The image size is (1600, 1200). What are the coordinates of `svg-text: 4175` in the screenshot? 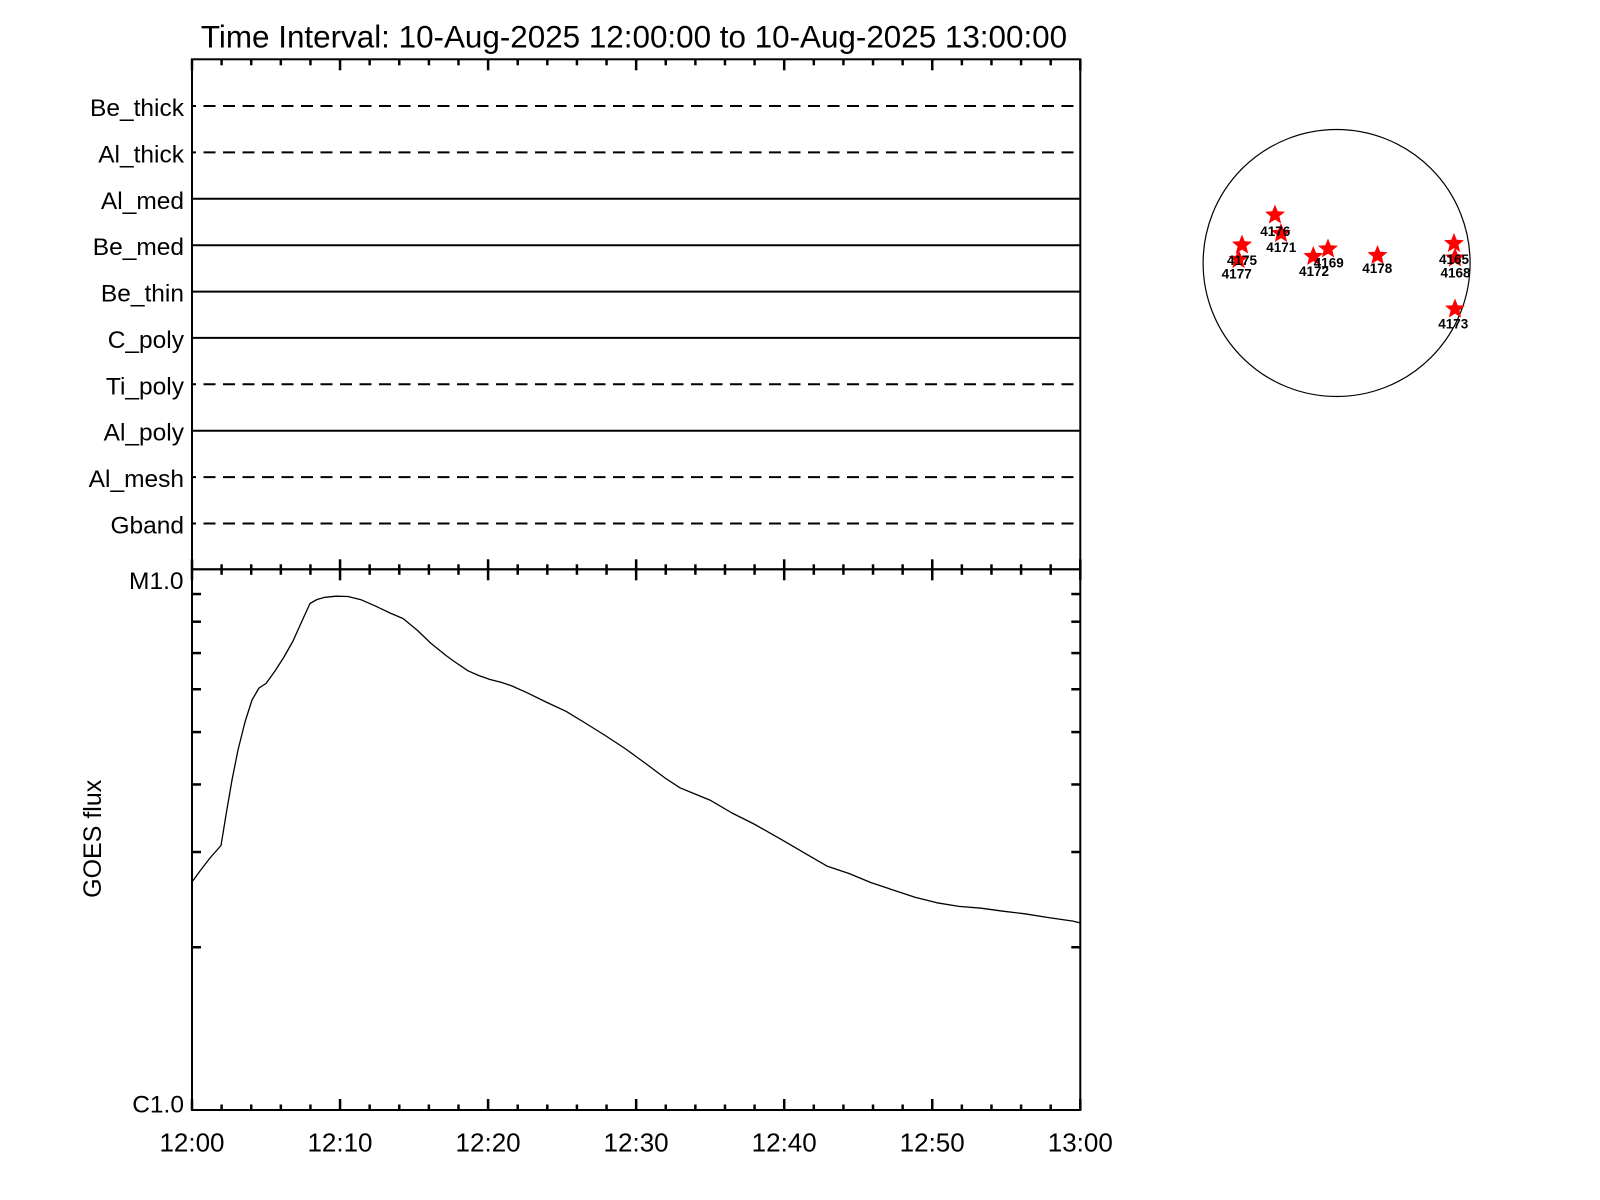 It's located at (1242, 260).